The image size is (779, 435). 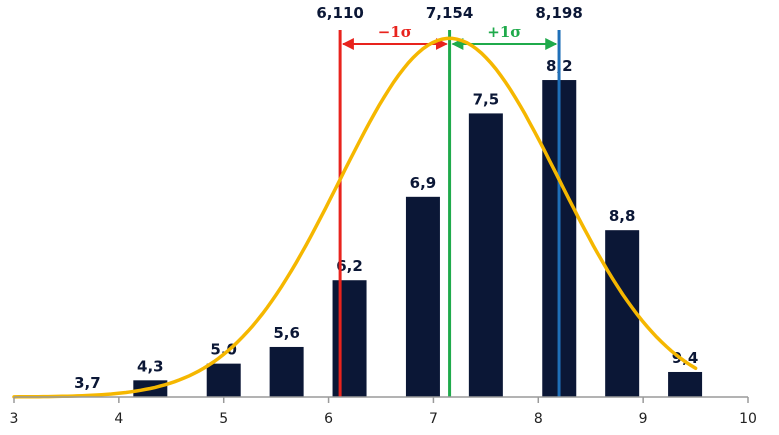 What do you see at coordinates (349, 266) in the screenshot?
I see `bar-value-label: 6,2` at bounding box center [349, 266].